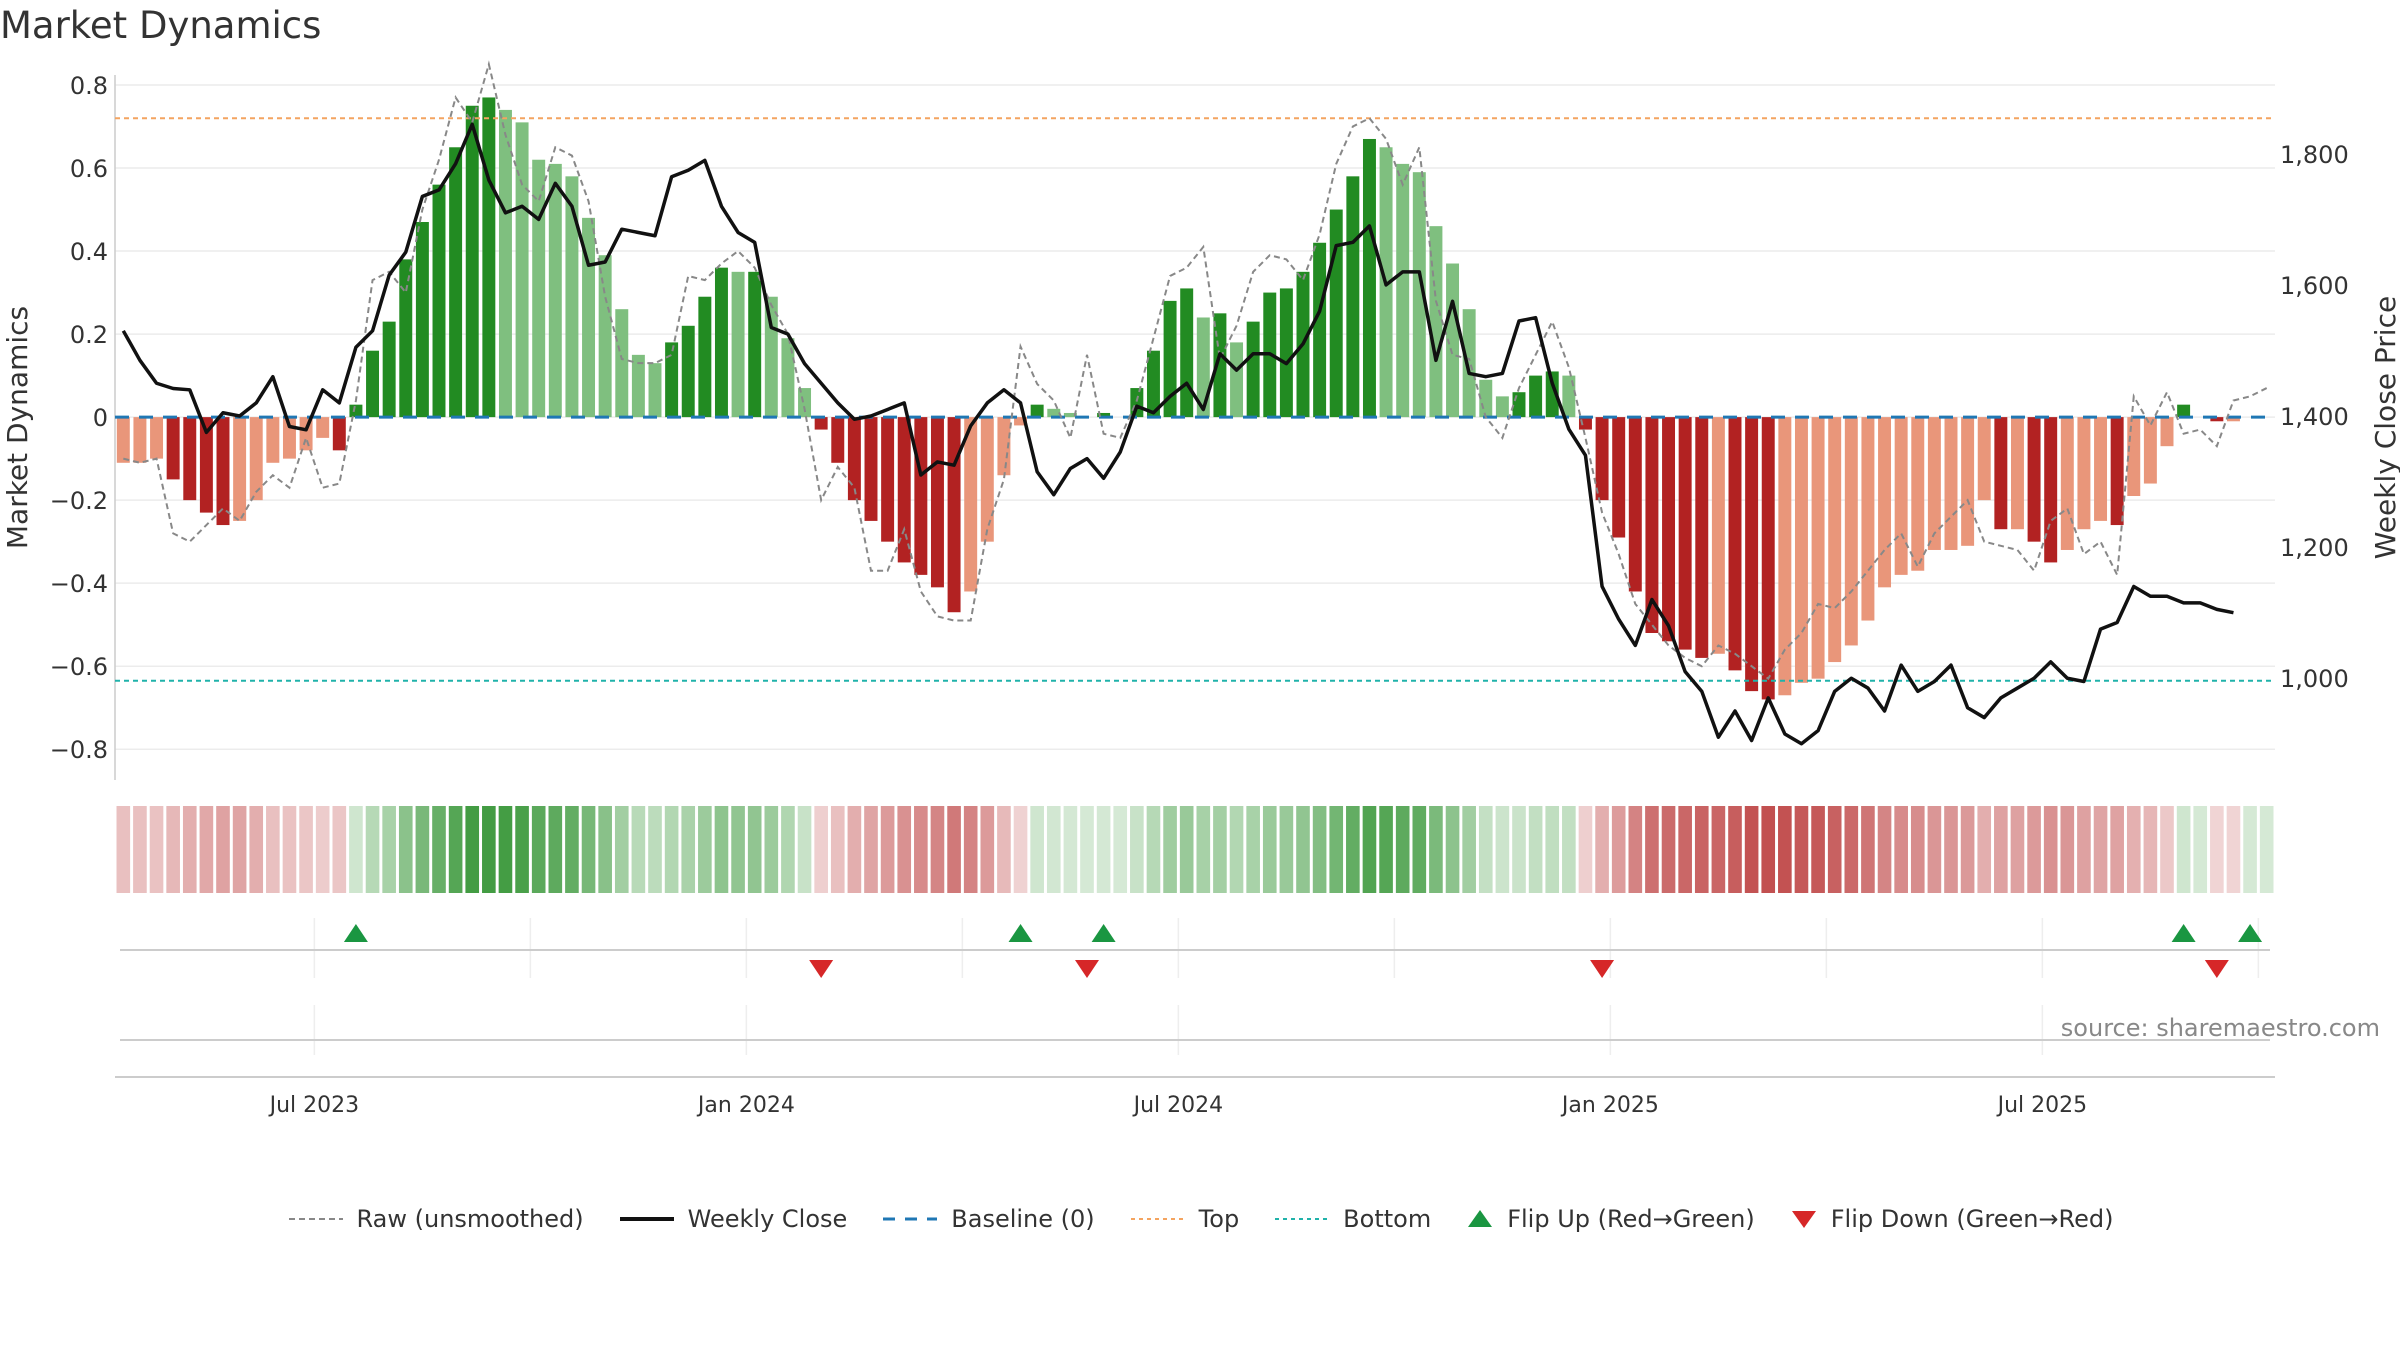 The width and height of the screenshot is (2400, 1350). What do you see at coordinates (79, 750) in the screenshot?
I see `y-tick-label-left: −0.8` at bounding box center [79, 750].